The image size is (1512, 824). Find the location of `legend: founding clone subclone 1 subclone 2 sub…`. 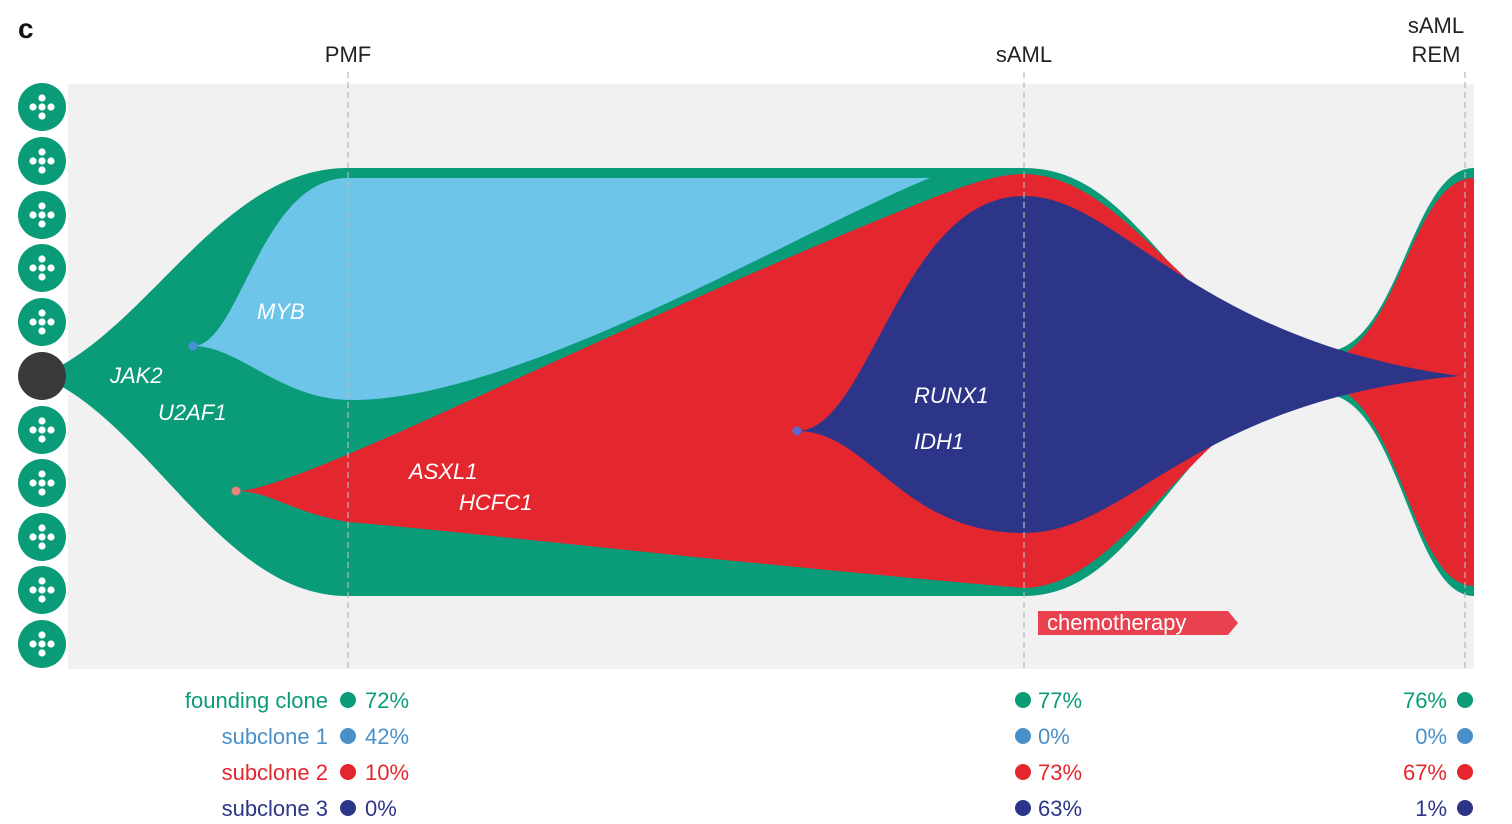

legend: founding clone subclone 1 subclone 2 sub… is located at coordinates (829, 754).